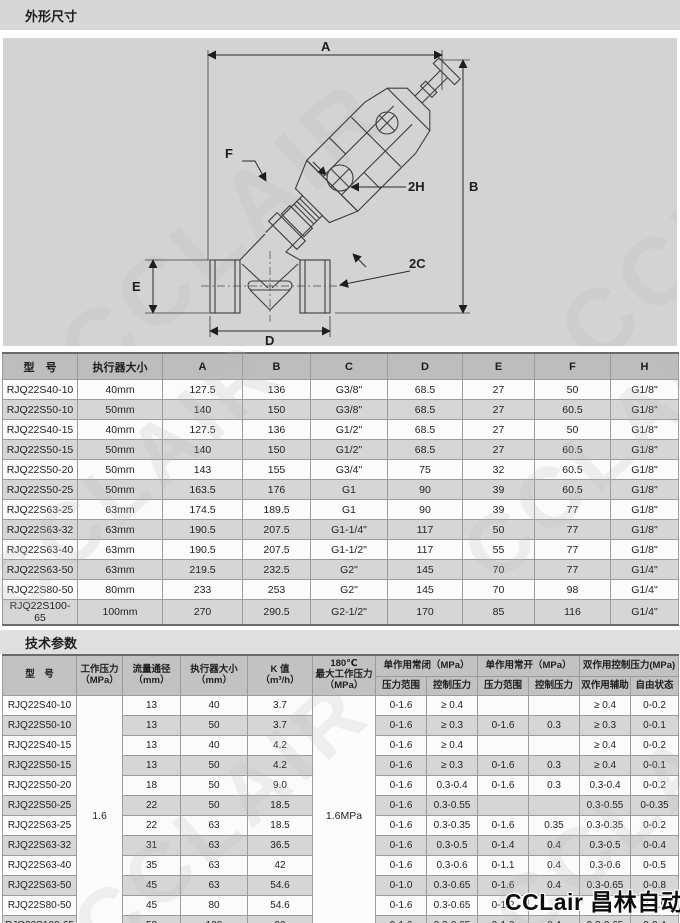  Describe the element at coordinates (151, 785) in the screenshot. I see `table-cell: 18` at that location.